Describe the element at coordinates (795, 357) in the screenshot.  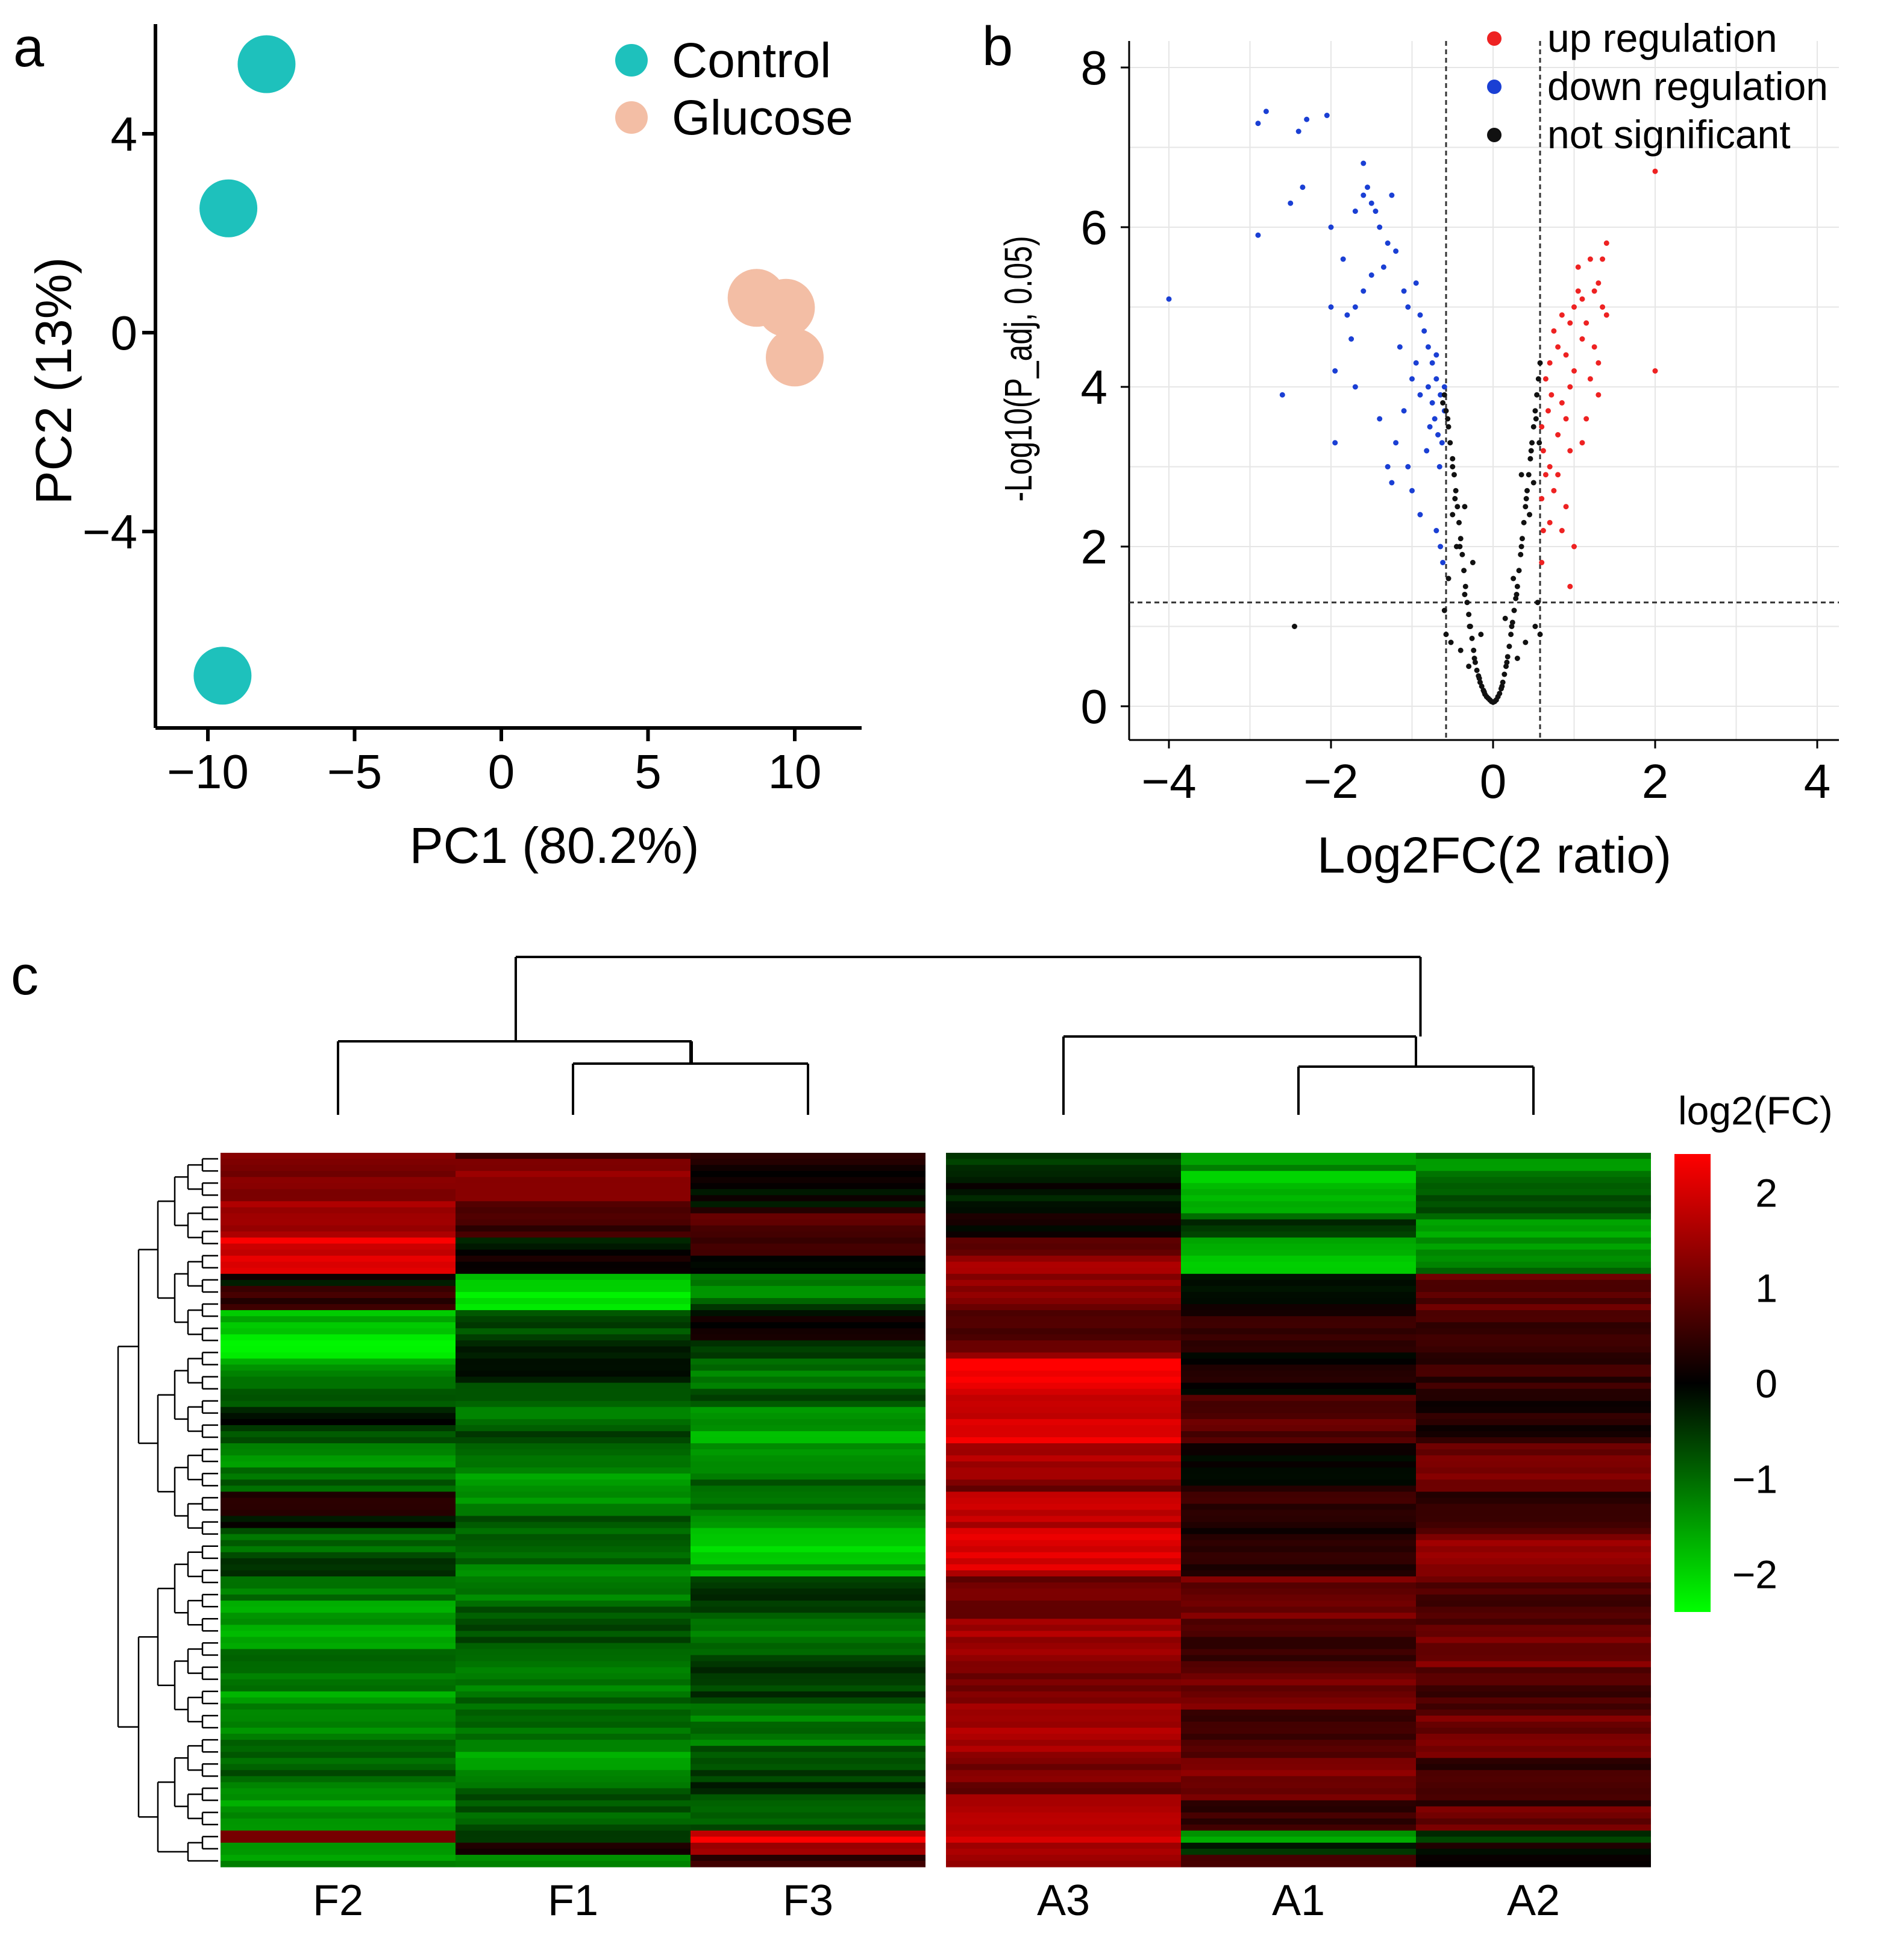
I see `pca-point-glucose` at that location.